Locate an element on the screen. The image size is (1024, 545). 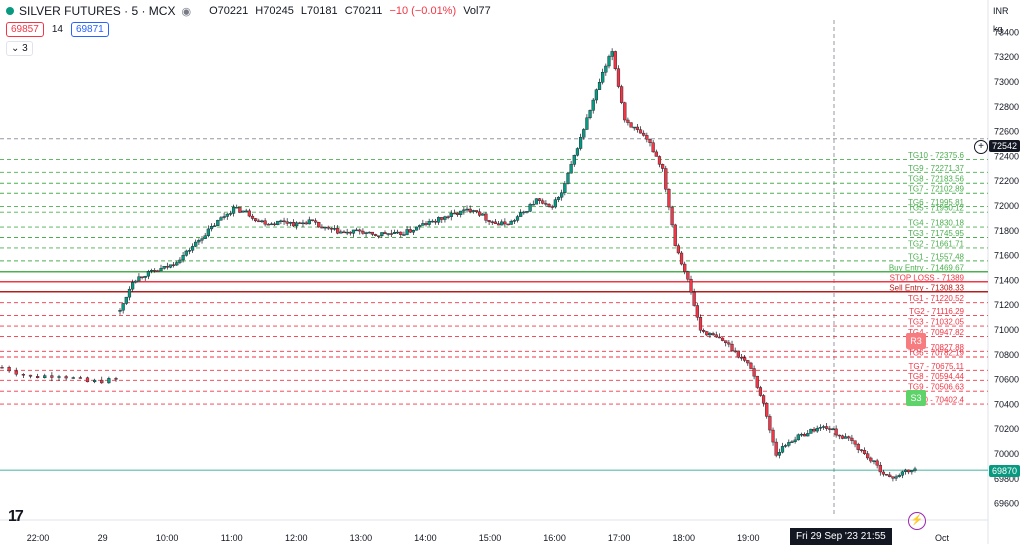
sell-target-label: TG10 - 70402.4 is located at coordinates (936, 400).